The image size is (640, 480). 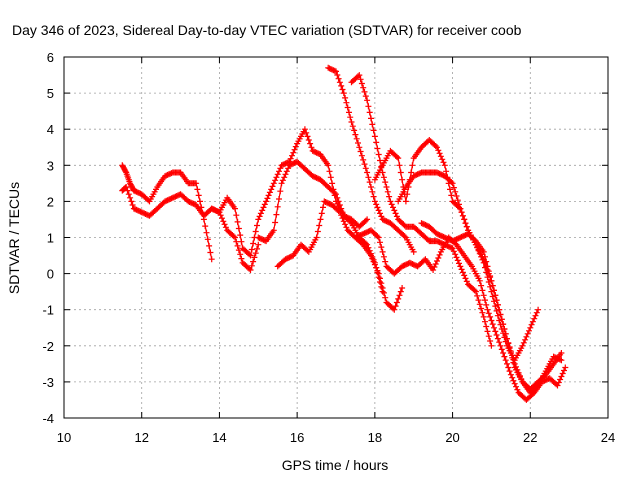 I want to click on y-tick-label: -2, so click(x=48, y=346).